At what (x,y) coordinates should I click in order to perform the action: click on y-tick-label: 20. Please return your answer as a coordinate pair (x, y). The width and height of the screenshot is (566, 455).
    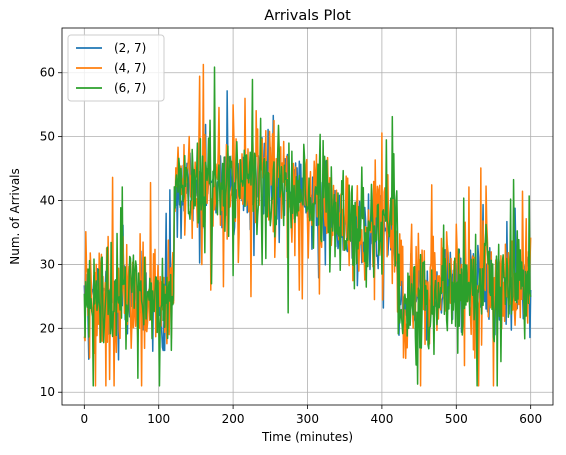
    Looking at the image, I should click on (47, 328).